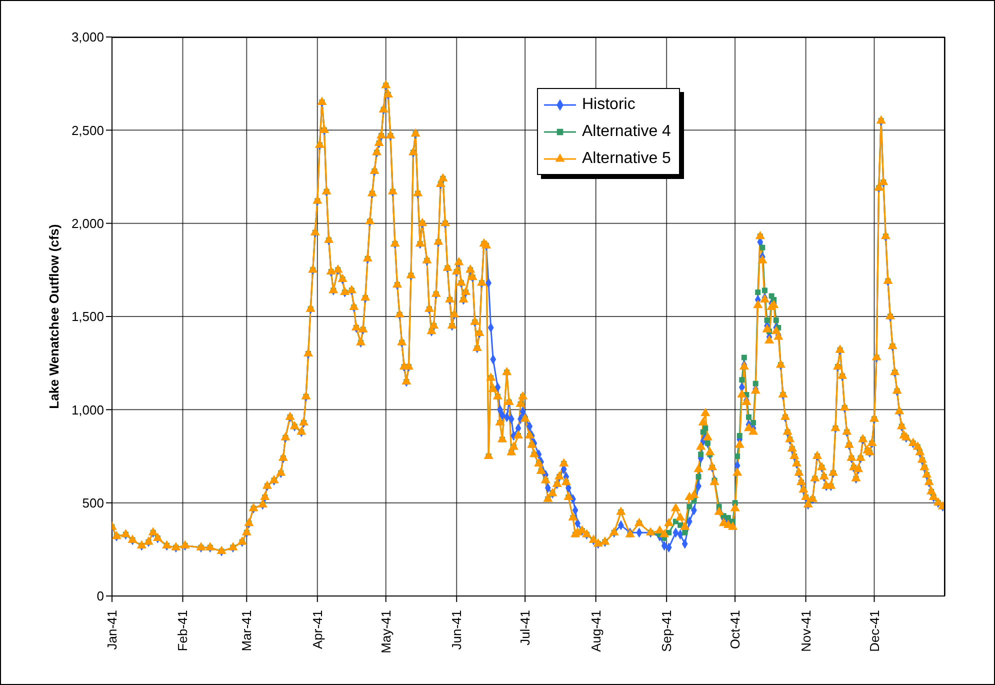  I want to click on y-tick-label: 500, so click(93, 502).